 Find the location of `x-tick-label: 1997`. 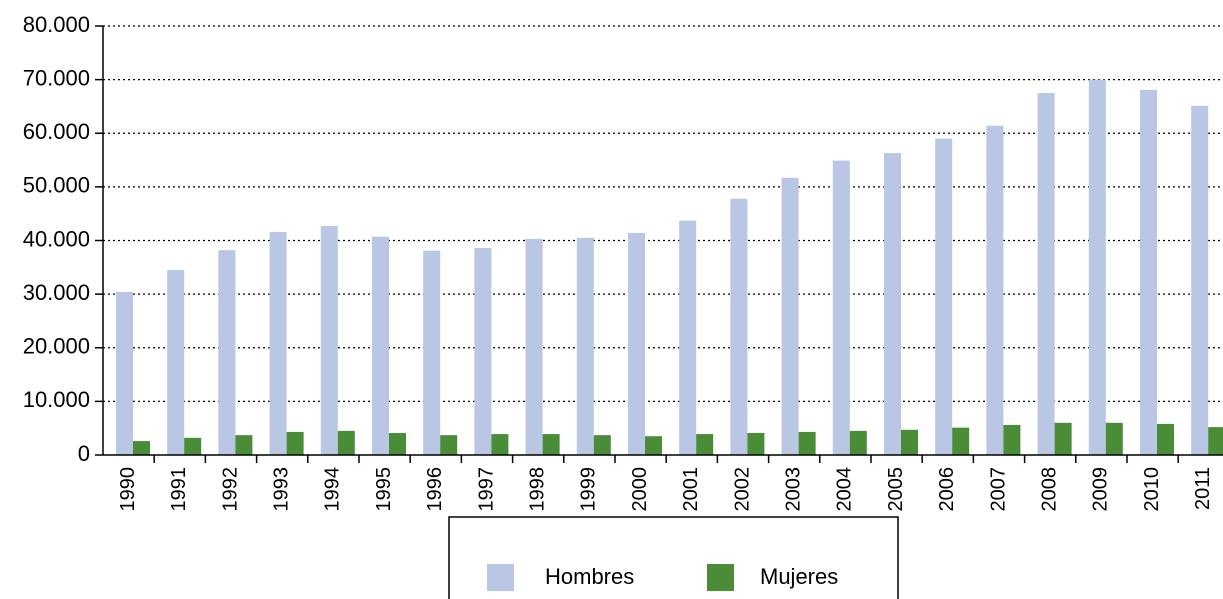

x-tick-label: 1997 is located at coordinates (486, 489).